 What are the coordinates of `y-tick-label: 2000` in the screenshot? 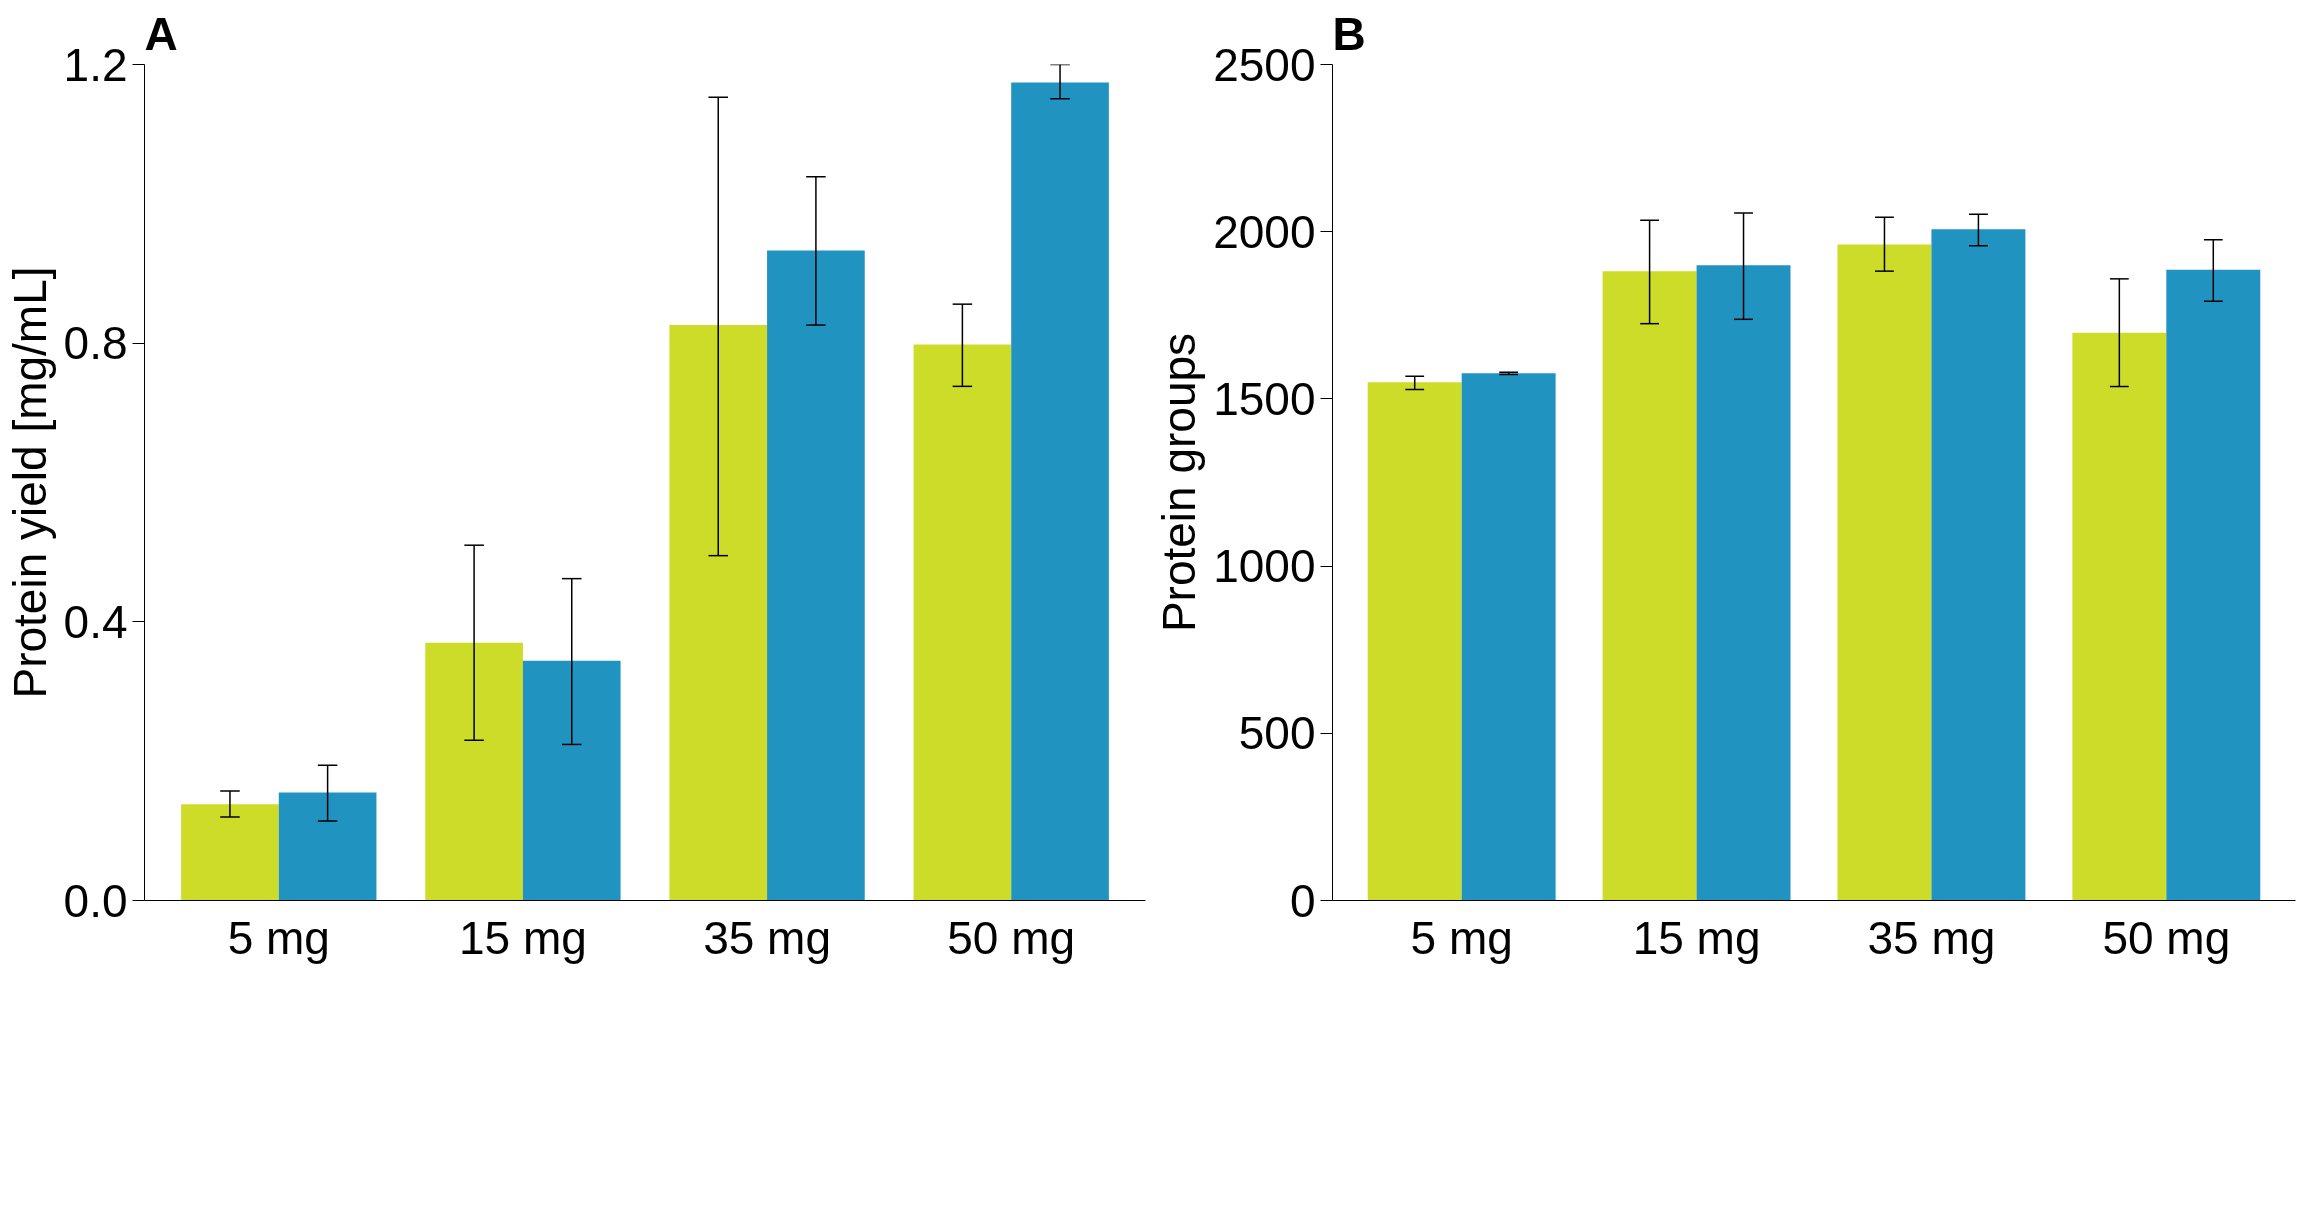 It's located at (1264, 231).